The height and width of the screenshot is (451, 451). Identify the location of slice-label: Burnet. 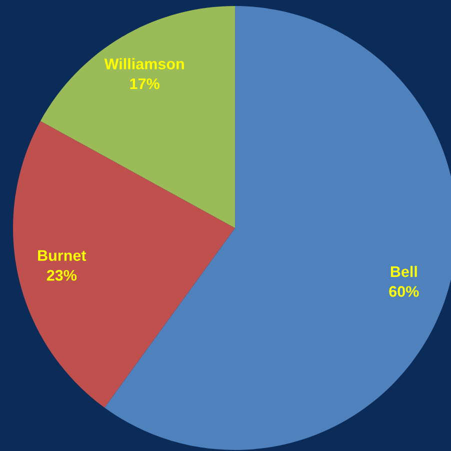
(62, 255).